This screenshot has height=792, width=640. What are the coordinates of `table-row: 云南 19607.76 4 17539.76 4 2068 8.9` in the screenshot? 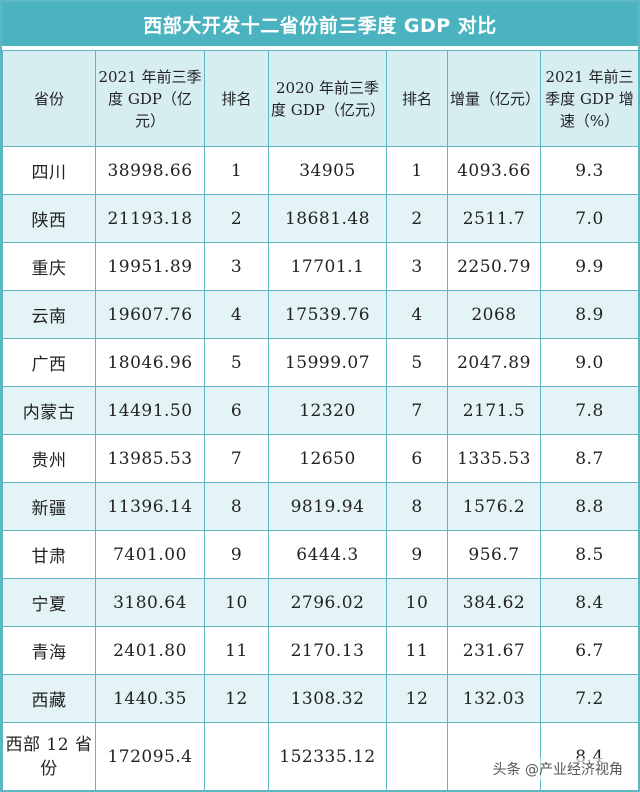 It's located at (320, 314).